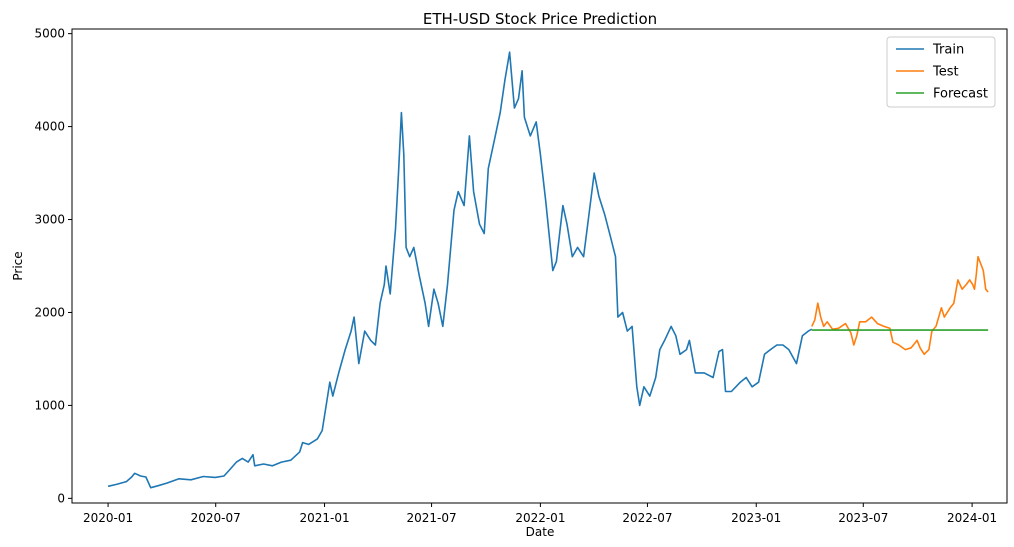  I want to click on x-tick-label: 2020-07, so click(216, 518).